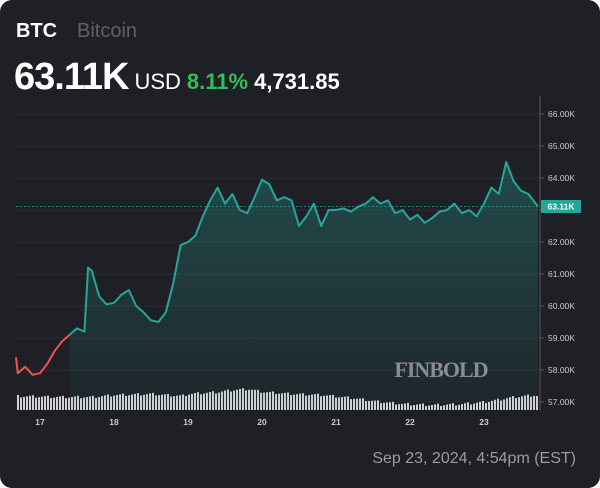  What do you see at coordinates (561, 370) in the screenshot?
I see `y-tick-label: 58.00K` at bounding box center [561, 370].